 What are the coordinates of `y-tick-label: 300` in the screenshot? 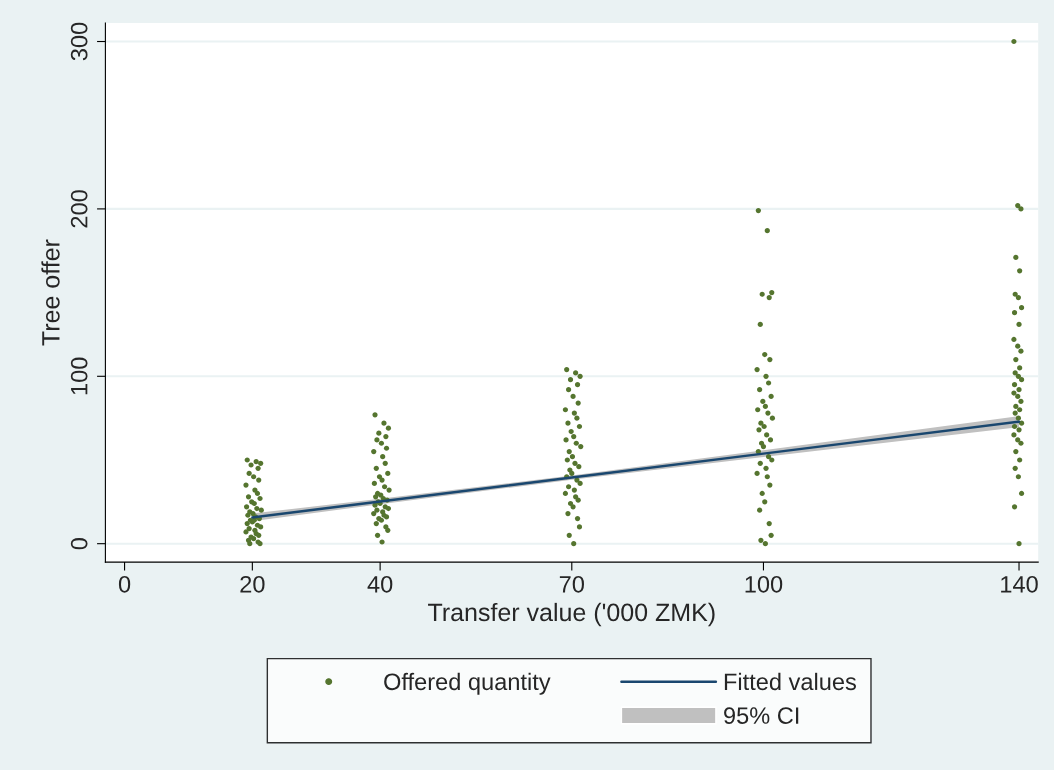 It's located at (79, 41).